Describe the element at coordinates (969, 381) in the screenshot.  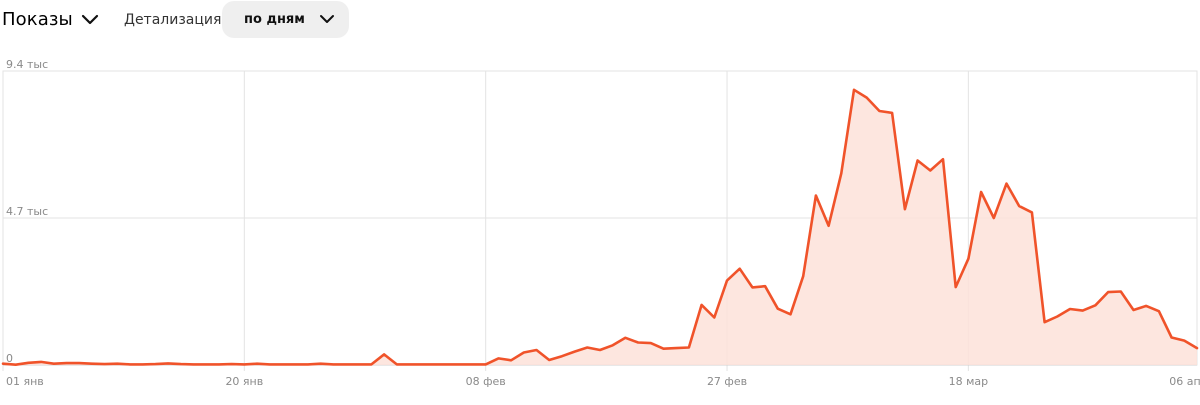
I see `x-tick-label: 18 мар` at that location.